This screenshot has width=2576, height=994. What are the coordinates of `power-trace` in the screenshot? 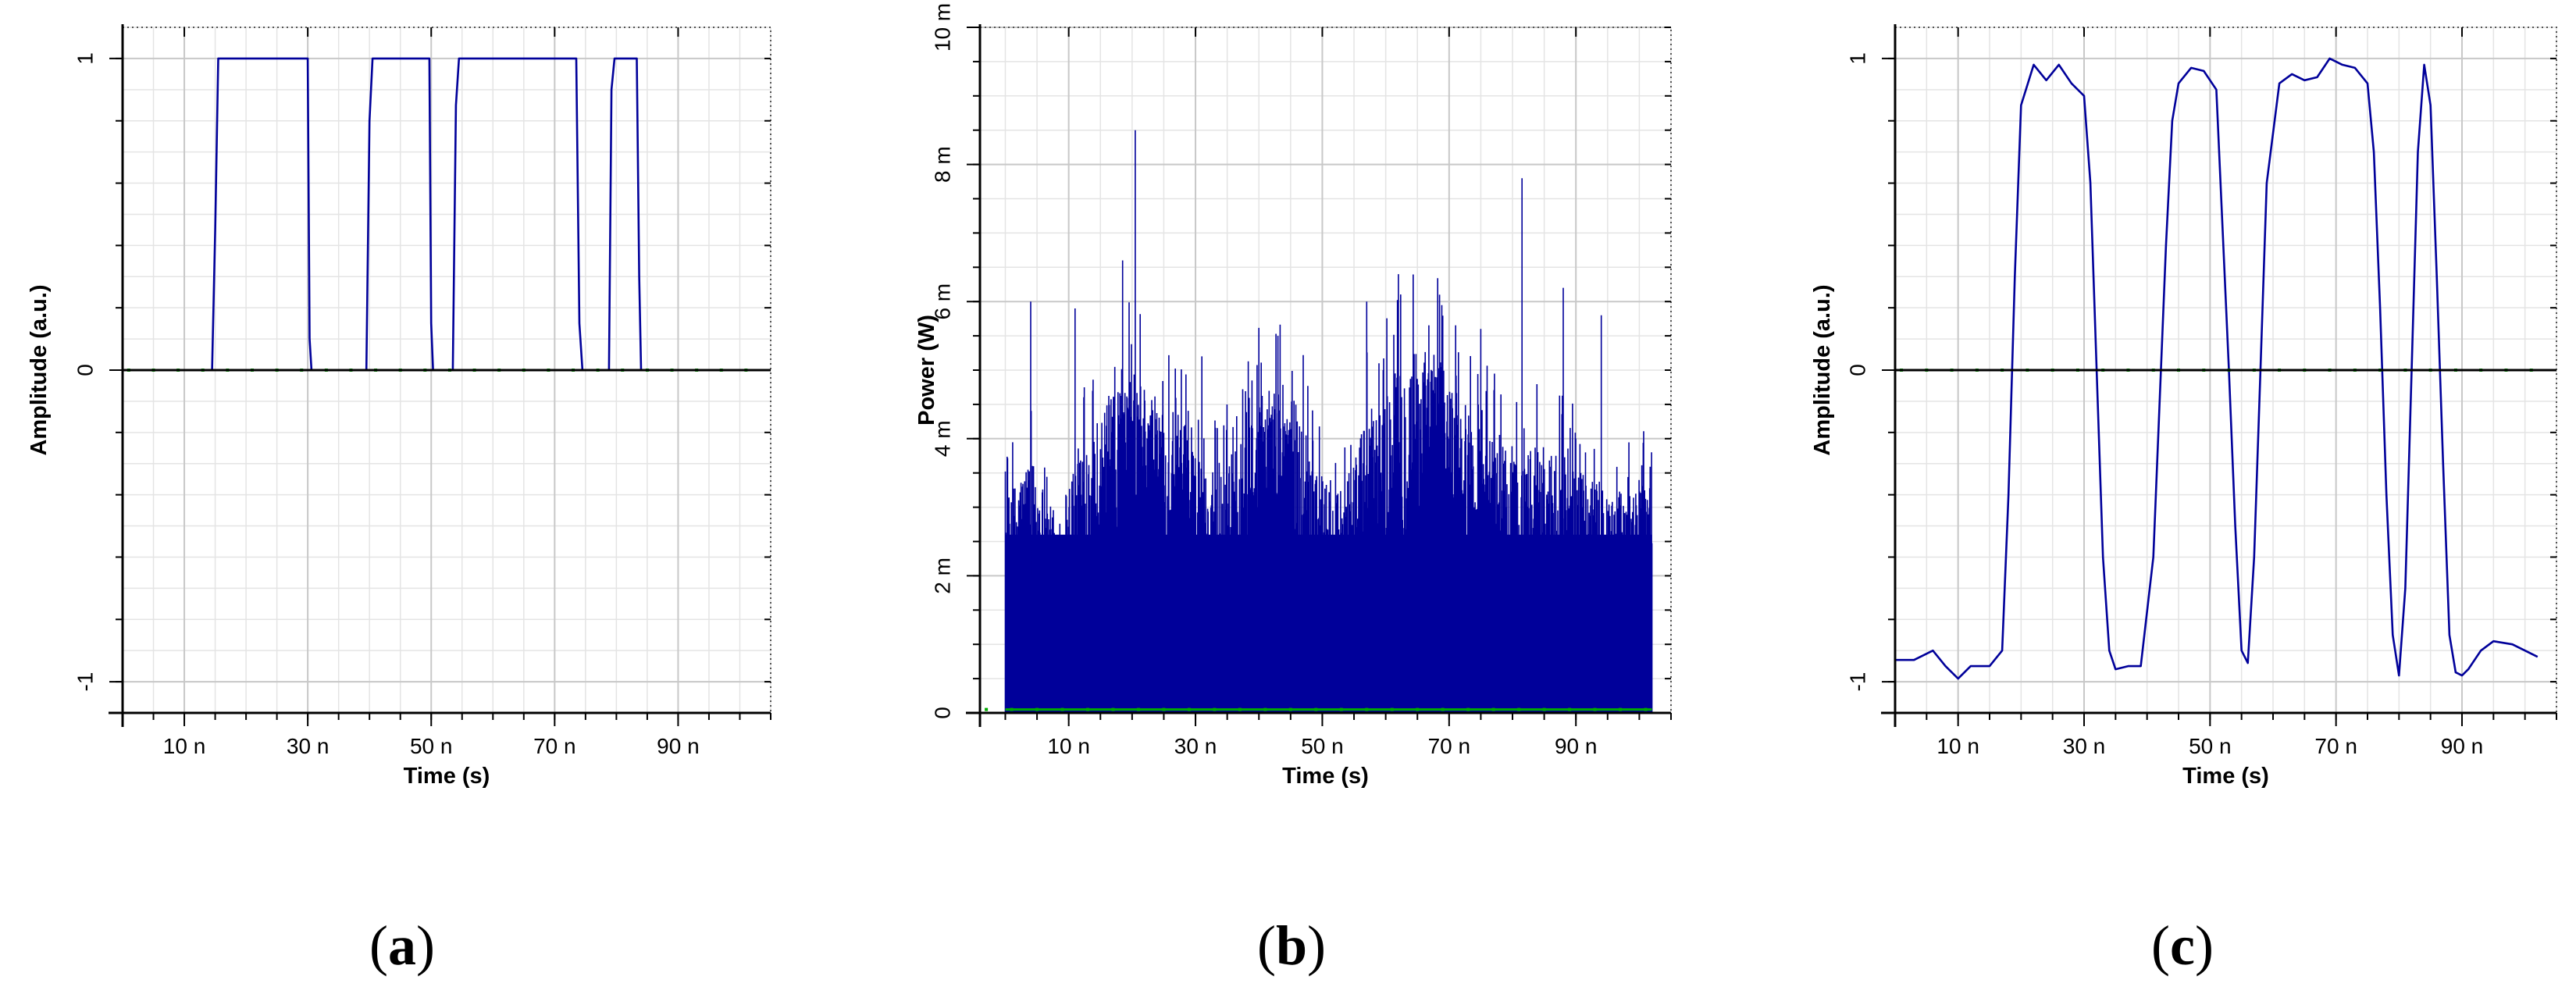 It's located at (1328, 421).